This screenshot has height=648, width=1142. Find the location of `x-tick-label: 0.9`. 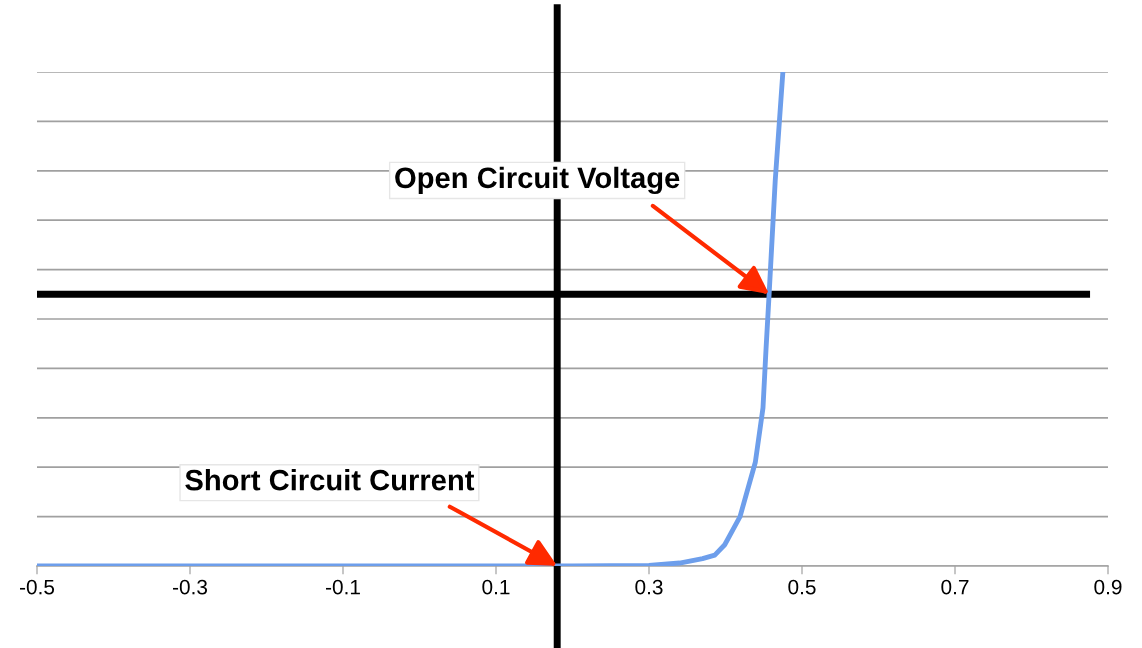

x-tick-label: 0.9 is located at coordinates (1108, 587).